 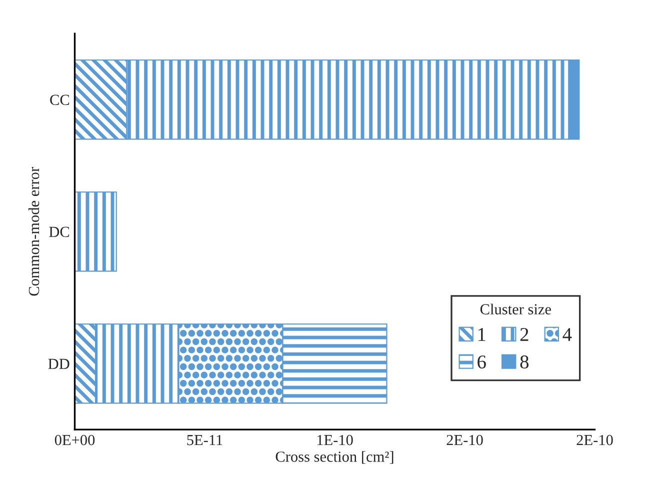 I want to click on x-tick-label: 0E+00, so click(x=74, y=440).